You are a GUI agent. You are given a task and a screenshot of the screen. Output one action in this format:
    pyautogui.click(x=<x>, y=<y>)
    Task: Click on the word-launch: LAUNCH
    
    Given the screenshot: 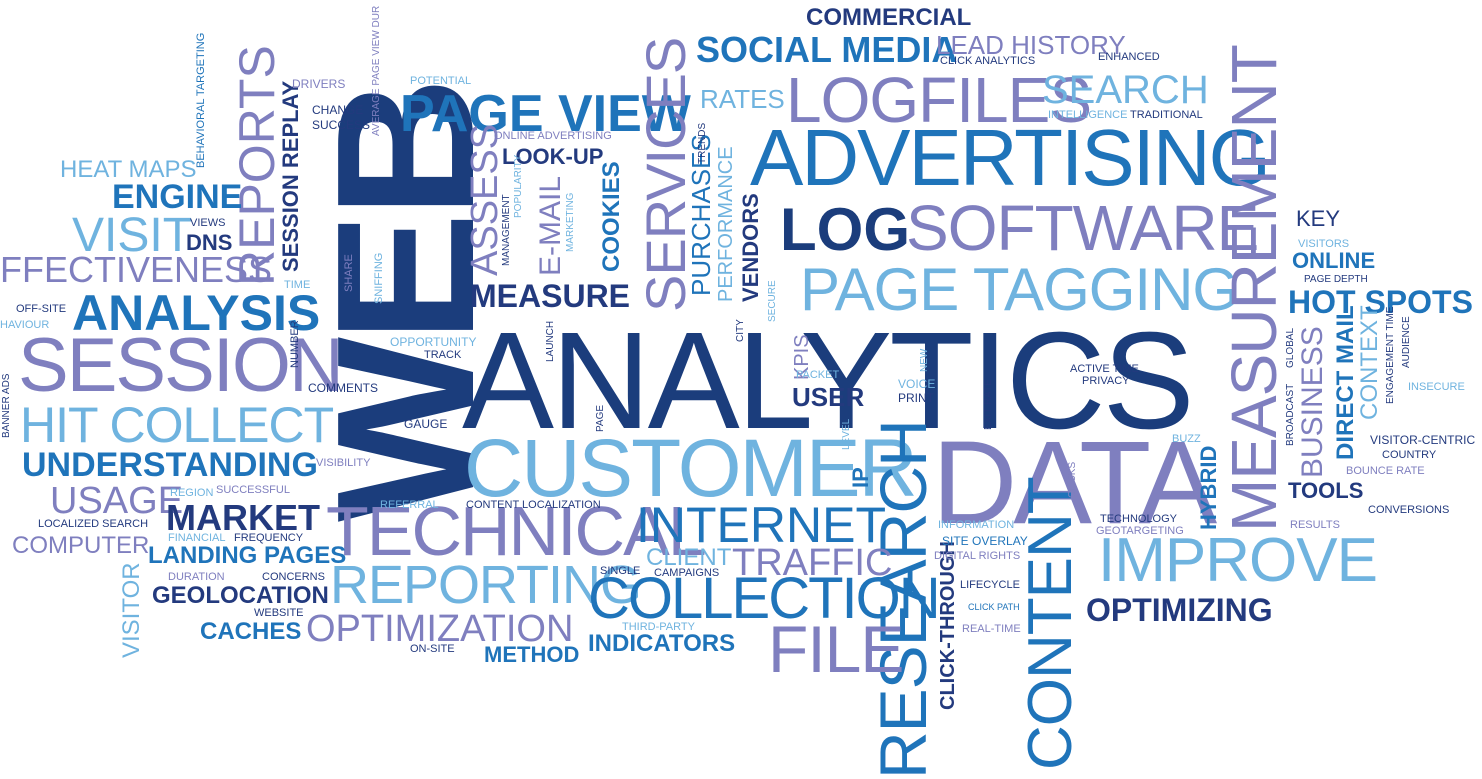 What is the action you would take?
    pyautogui.click(x=550, y=341)
    